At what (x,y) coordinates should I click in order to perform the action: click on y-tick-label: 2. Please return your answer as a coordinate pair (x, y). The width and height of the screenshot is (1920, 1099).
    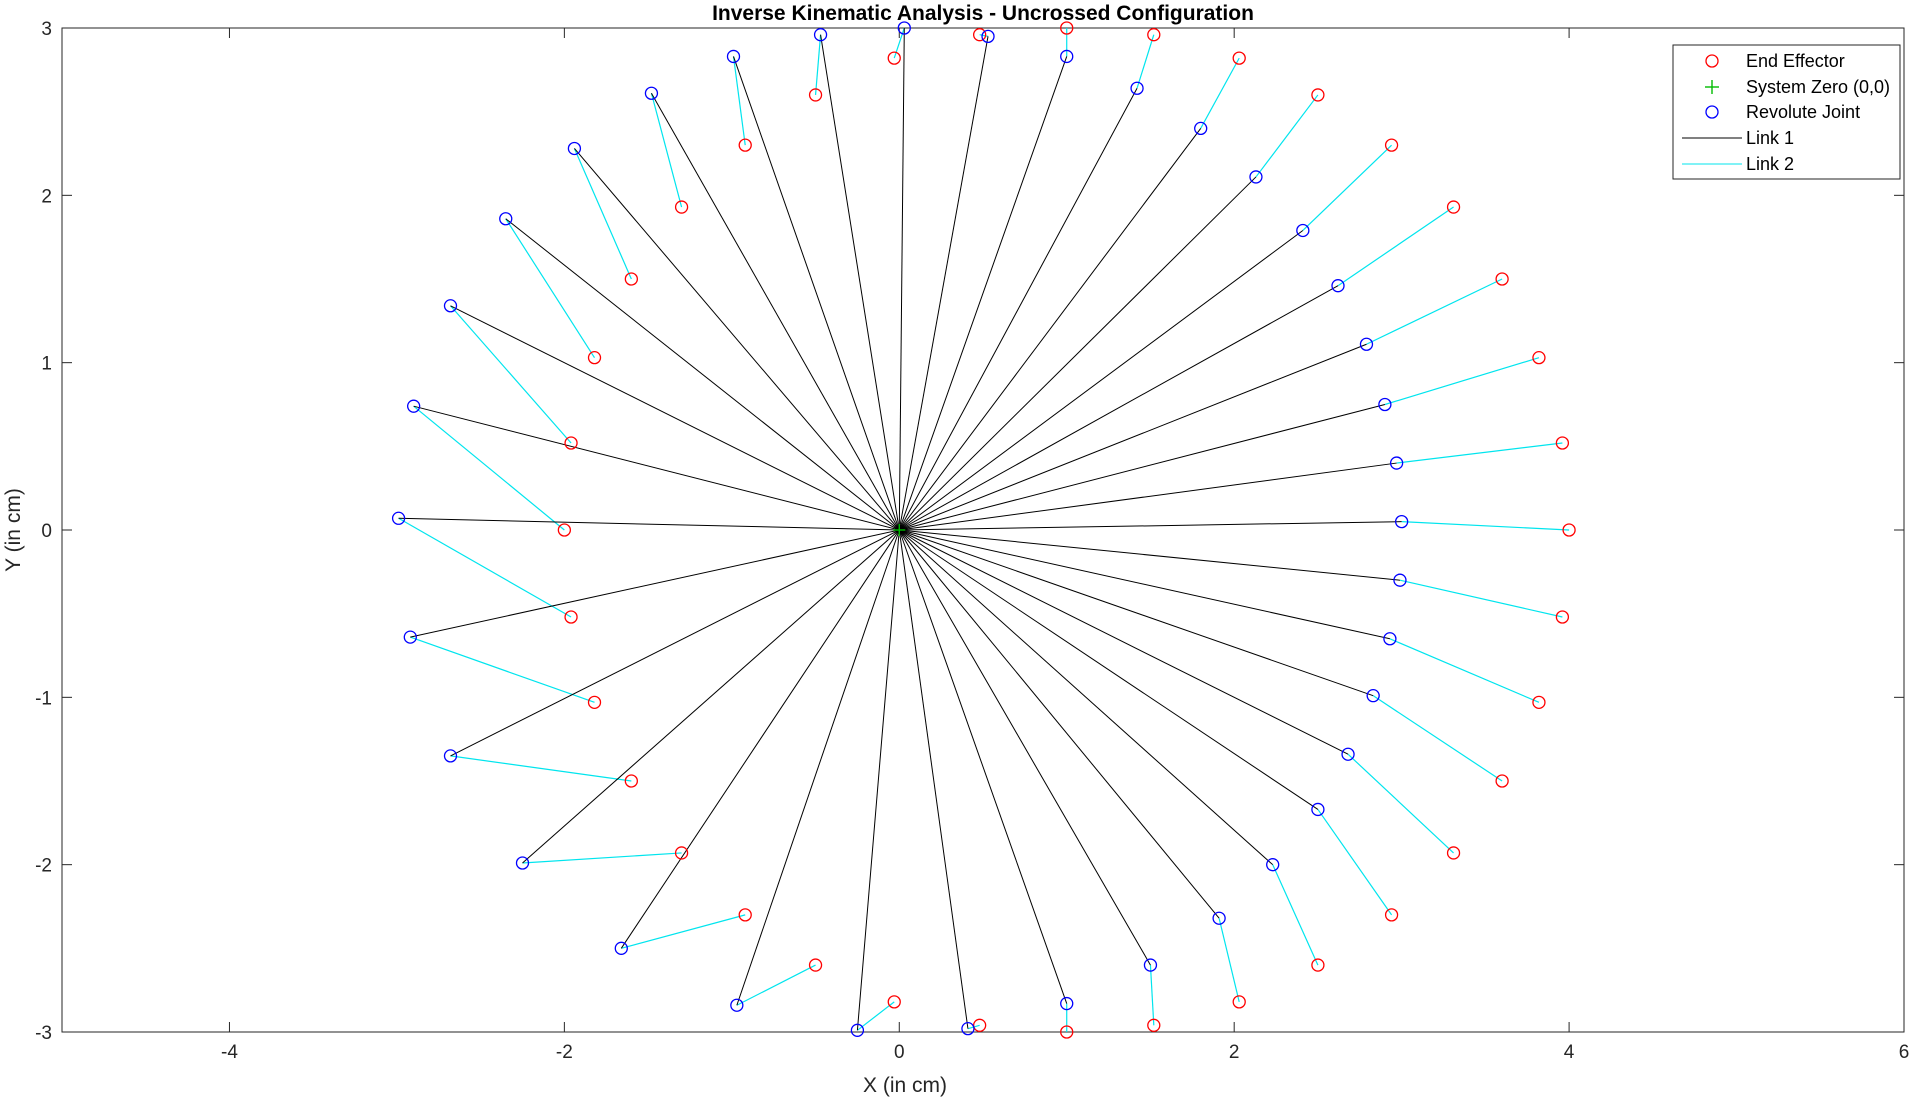
    Looking at the image, I should click on (46, 196).